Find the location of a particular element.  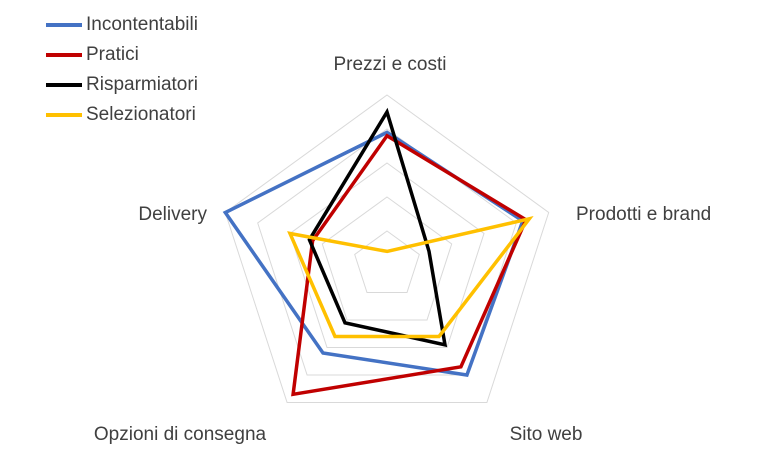

series-line-risparmiatori is located at coordinates (377, 227).